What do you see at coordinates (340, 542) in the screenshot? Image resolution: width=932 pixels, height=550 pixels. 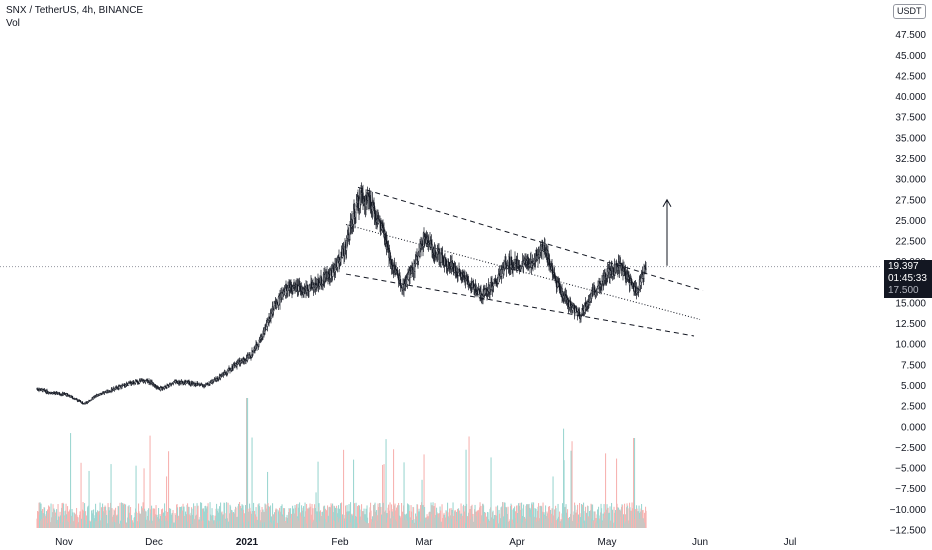 I see `x-tick-label: Feb` at bounding box center [340, 542].